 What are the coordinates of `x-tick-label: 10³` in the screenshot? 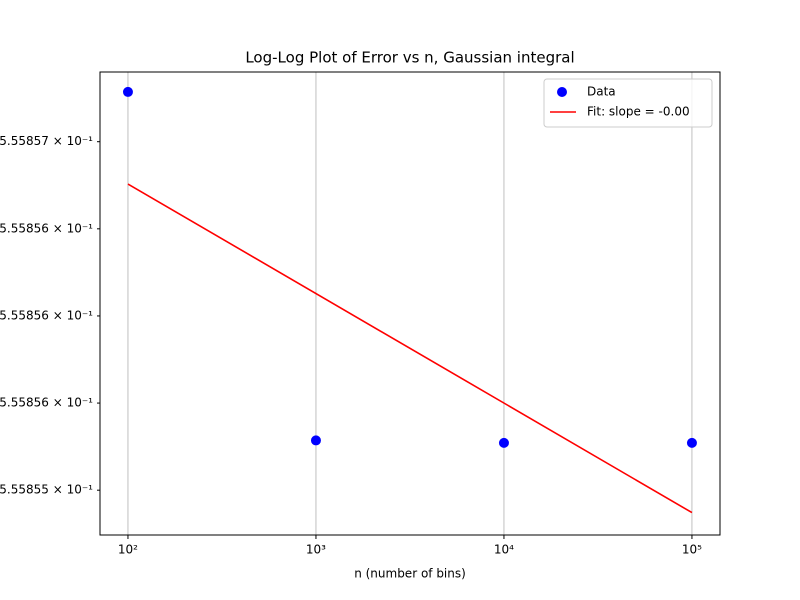 It's located at (316, 550).